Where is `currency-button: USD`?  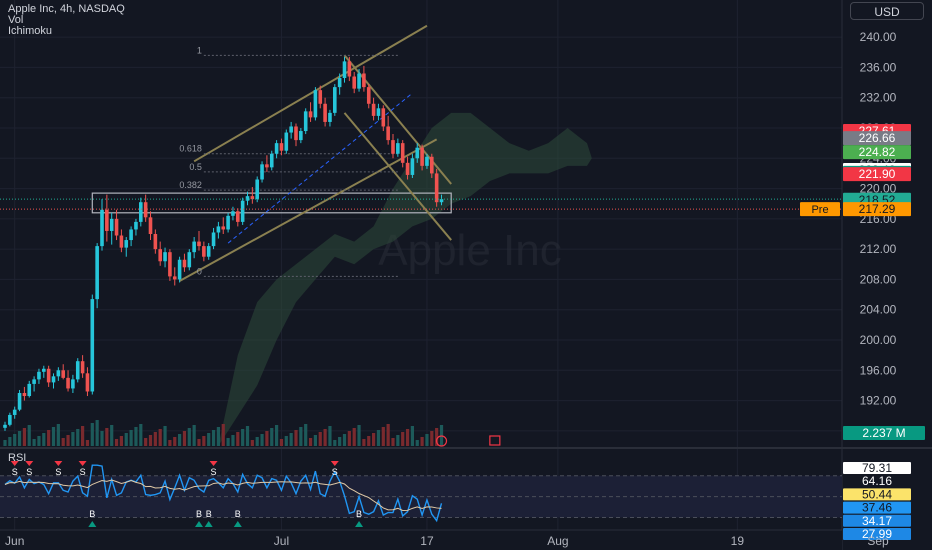
currency-button: USD is located at coordinates (887, 11).